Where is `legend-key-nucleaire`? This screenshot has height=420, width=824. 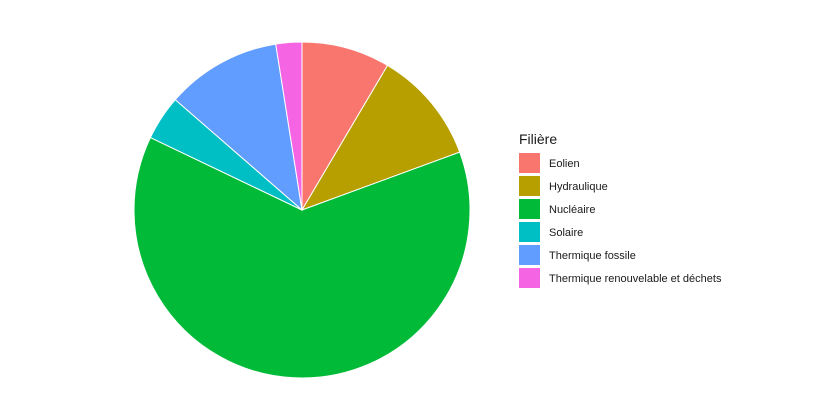 legend-key-nucleaire is located at coordinates (529, 209).